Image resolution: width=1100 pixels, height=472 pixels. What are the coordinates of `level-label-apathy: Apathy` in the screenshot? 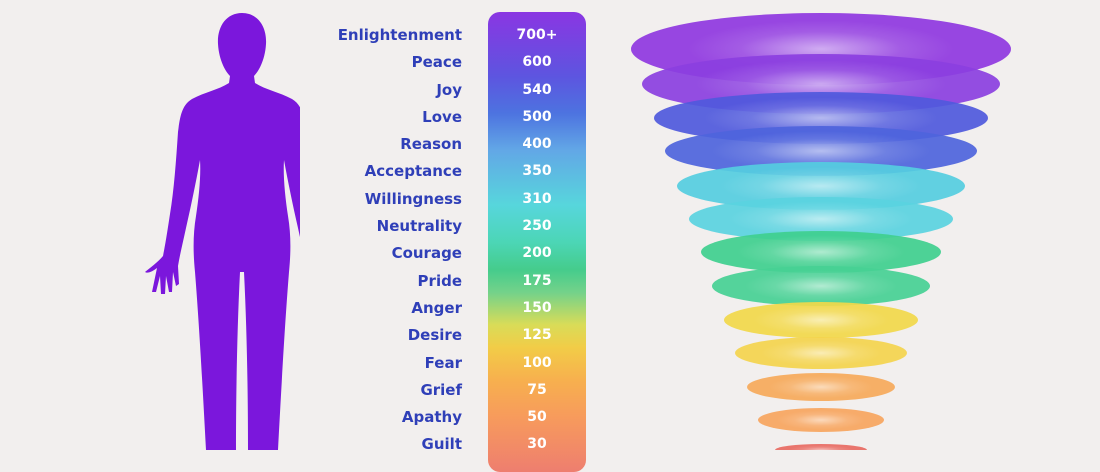 It's located at (431, 417).